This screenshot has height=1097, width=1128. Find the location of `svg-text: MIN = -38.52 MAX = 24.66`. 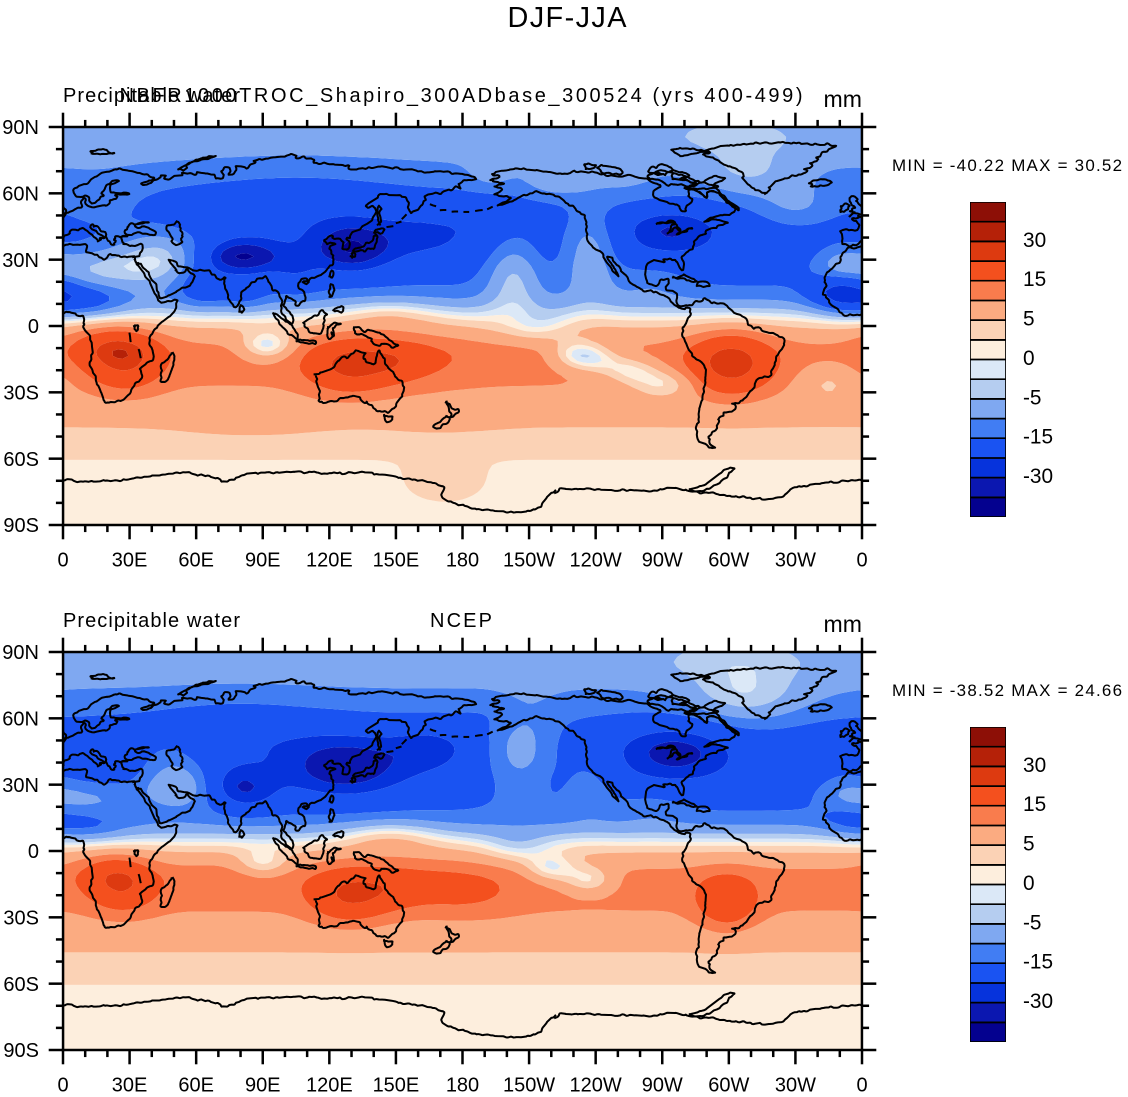

svg-text: MIN = -38.52 MAX = 24.66 is located at coordinates (1007, 690).